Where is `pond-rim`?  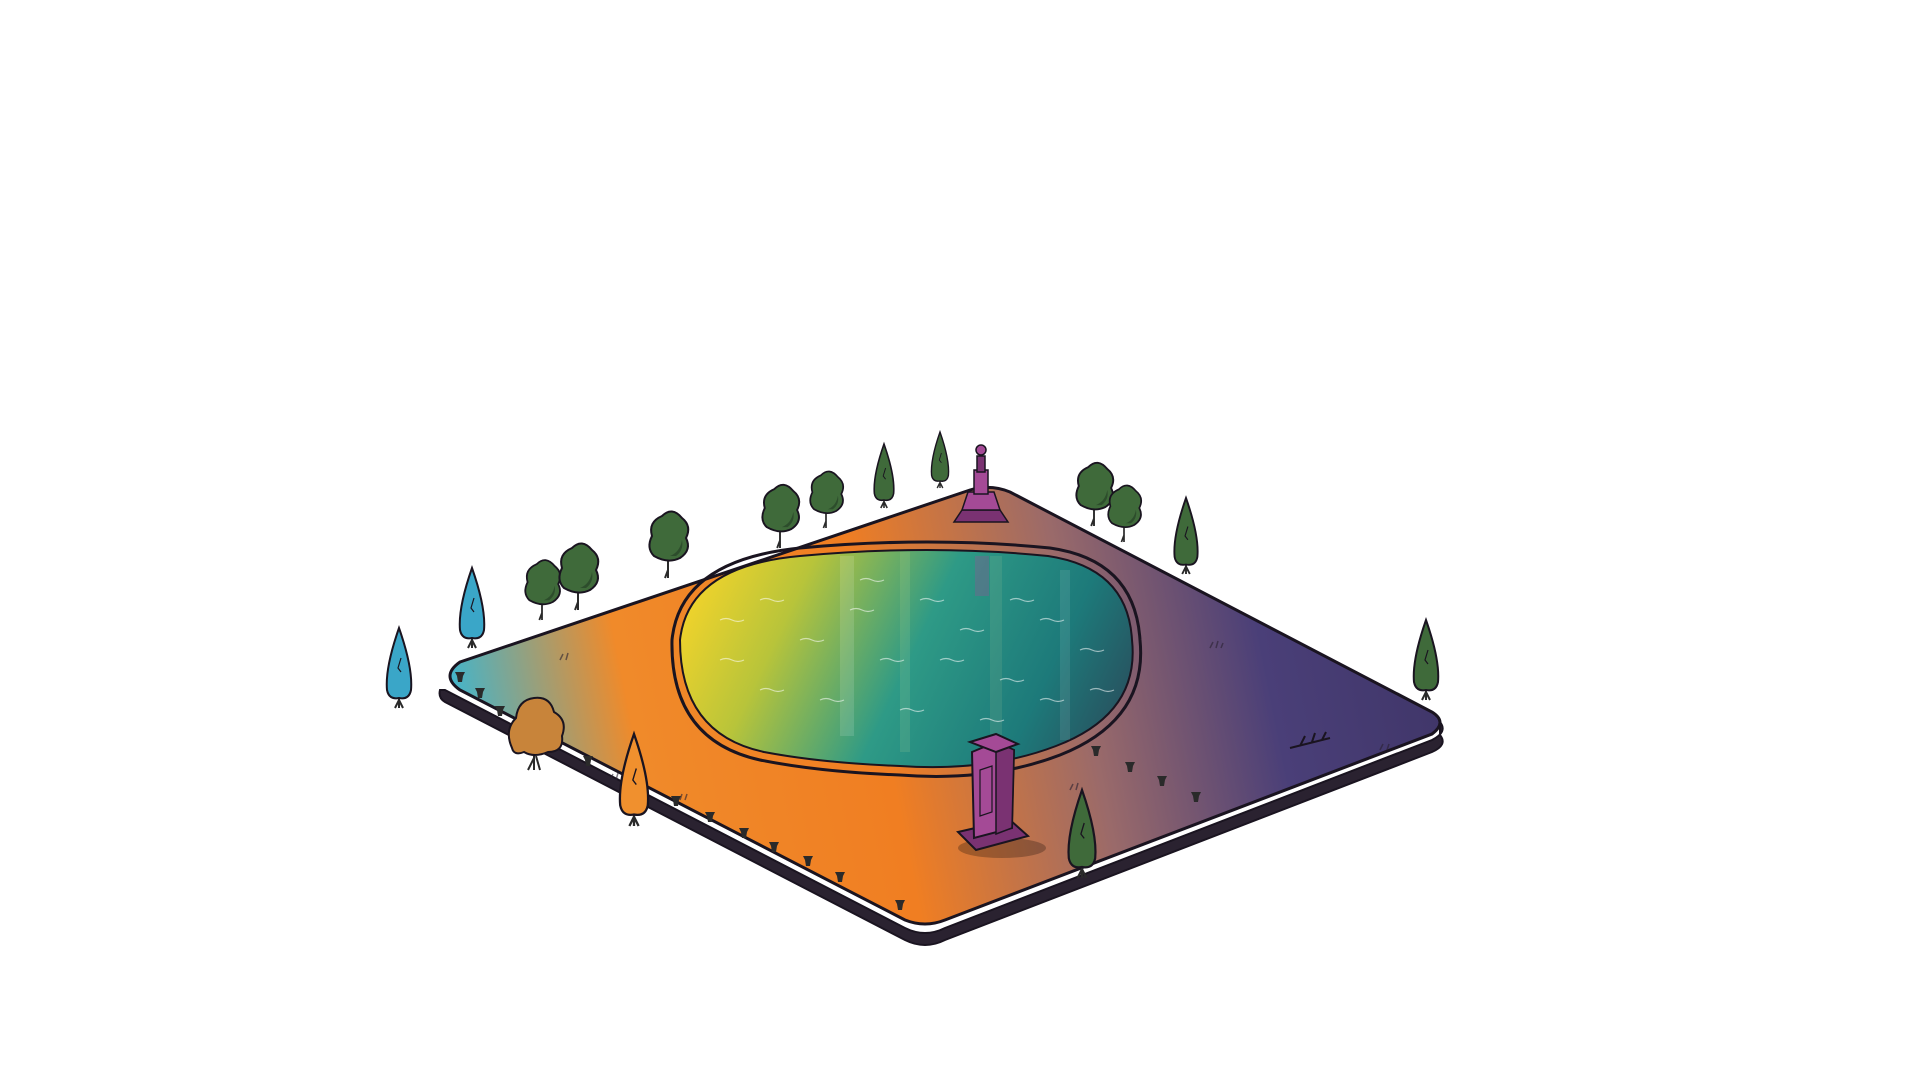 pond-rim is located at coordinates (906, 659).